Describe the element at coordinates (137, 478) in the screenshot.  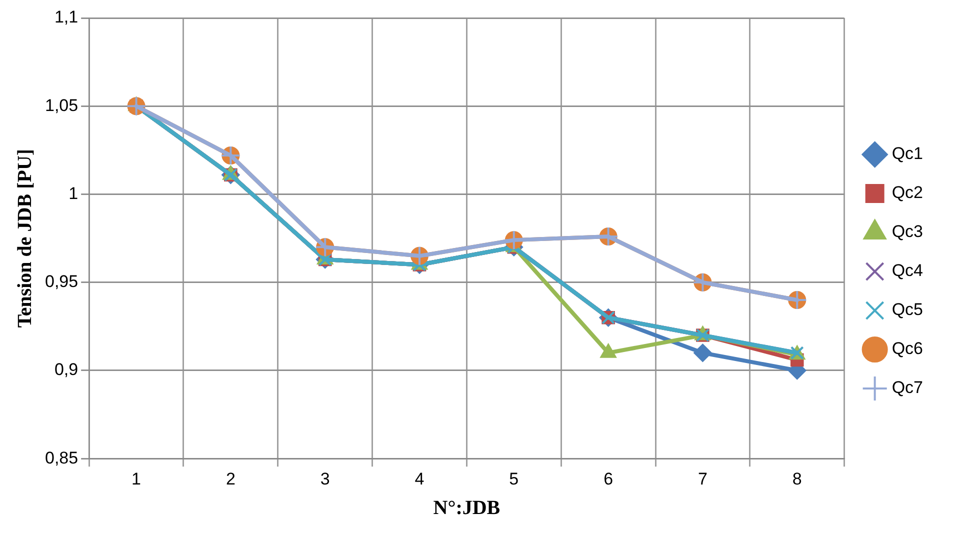
I see `x-tick-label: 1` at that location.